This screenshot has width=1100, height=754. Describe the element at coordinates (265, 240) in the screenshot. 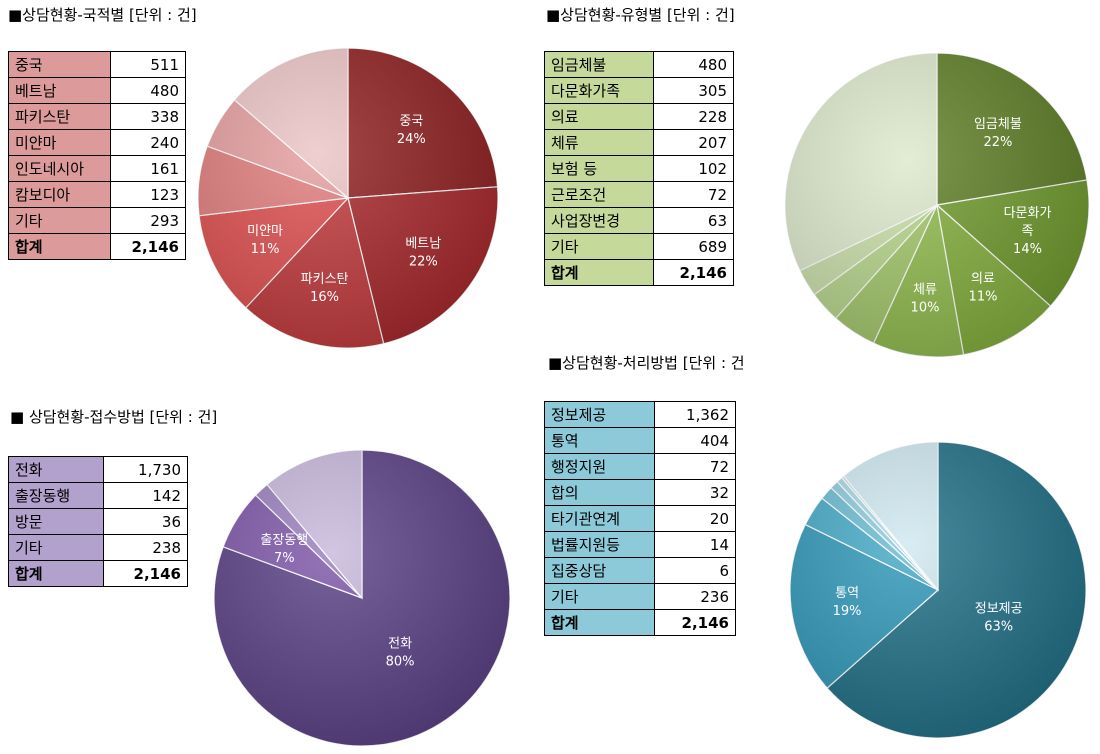

I see `slice-label: 미얀마 11%` at that location.